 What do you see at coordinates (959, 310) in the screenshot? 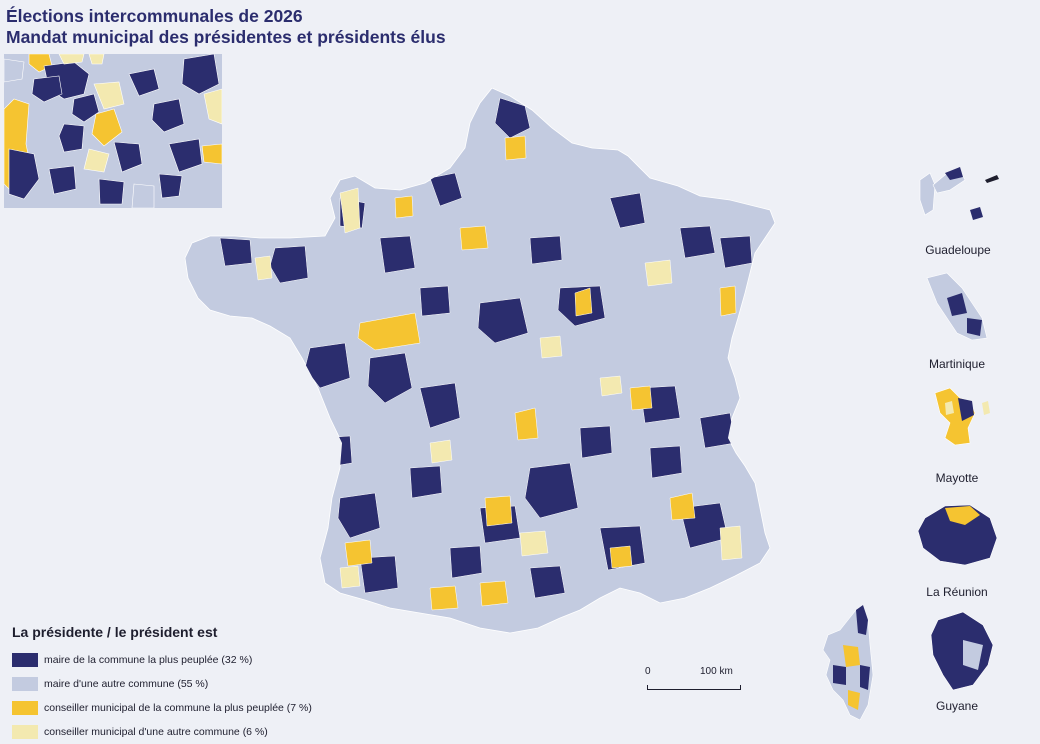
I see `martinique-map` at bounding box center [959, 310].